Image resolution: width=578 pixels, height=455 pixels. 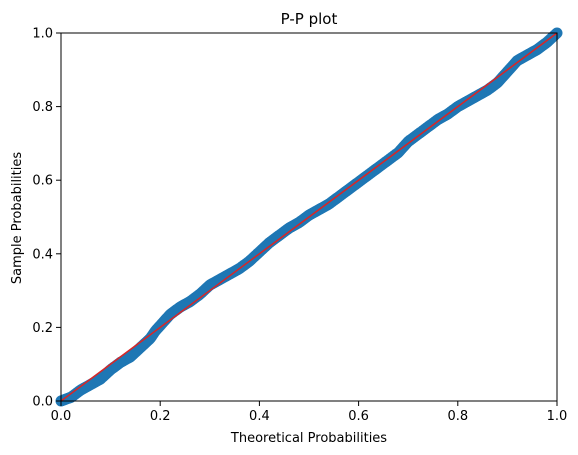 I want to click on x-tick-label: 0.4, so click(x=259, y=416).